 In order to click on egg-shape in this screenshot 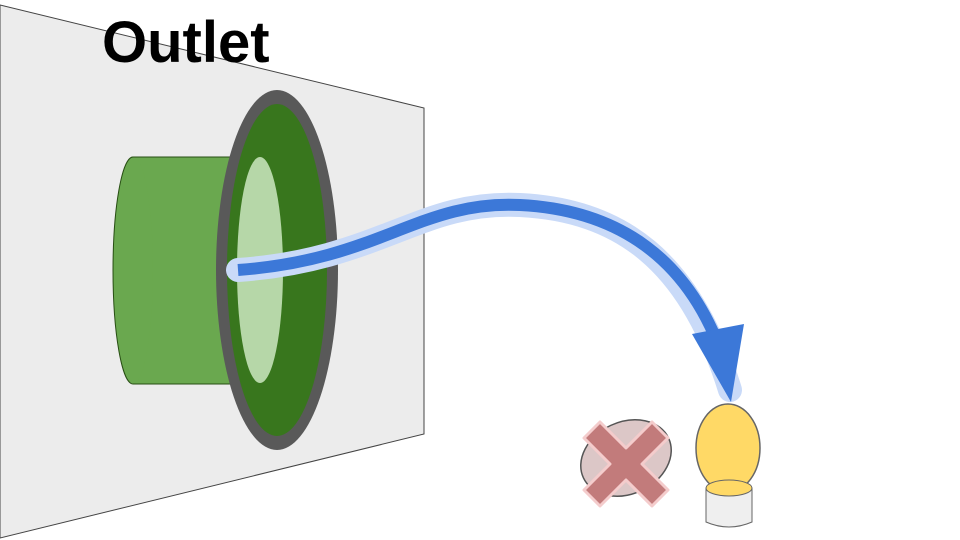, I will do `click(728, 448)`.